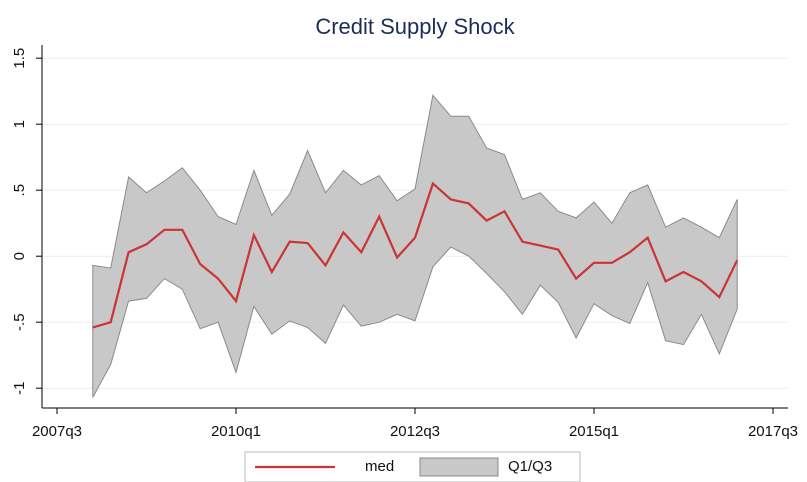  What do you see at coordinates (415, 26) in the screenshot?
I see `chart-title: Credit Supply Shock` at bounding box center [415, 26].